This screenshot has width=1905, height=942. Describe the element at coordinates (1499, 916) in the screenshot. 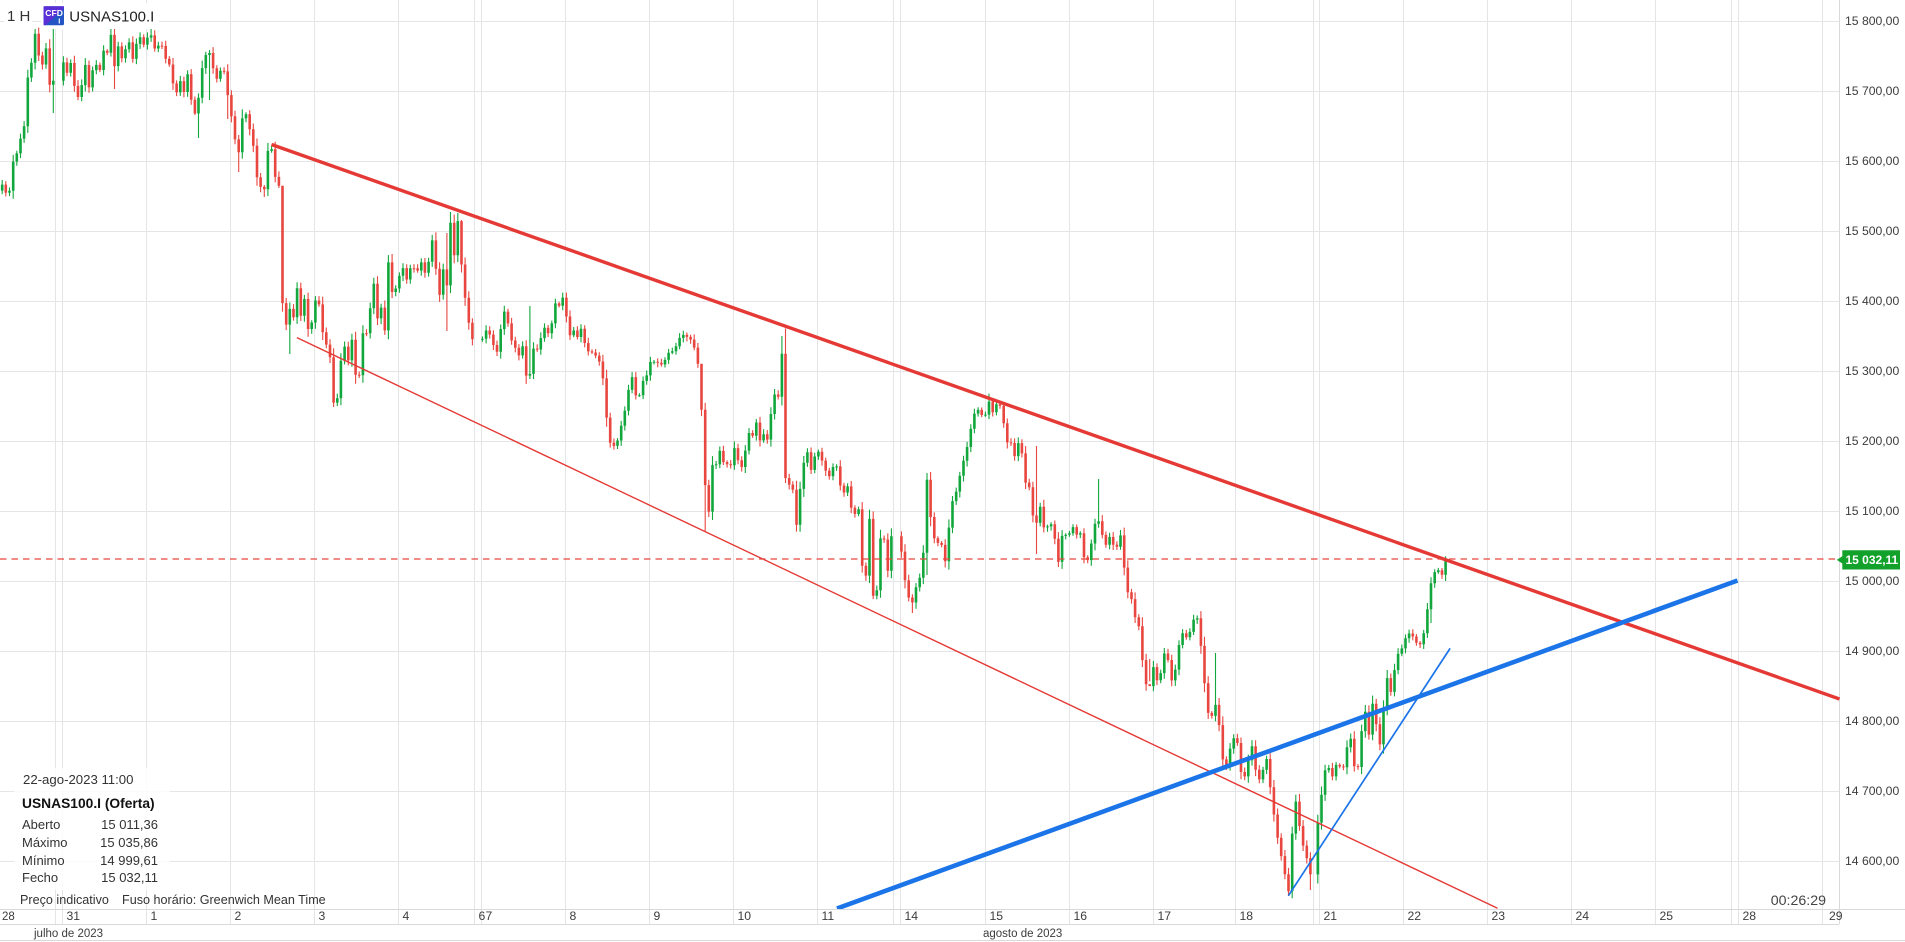

I see `svg-text: 23` at that location.